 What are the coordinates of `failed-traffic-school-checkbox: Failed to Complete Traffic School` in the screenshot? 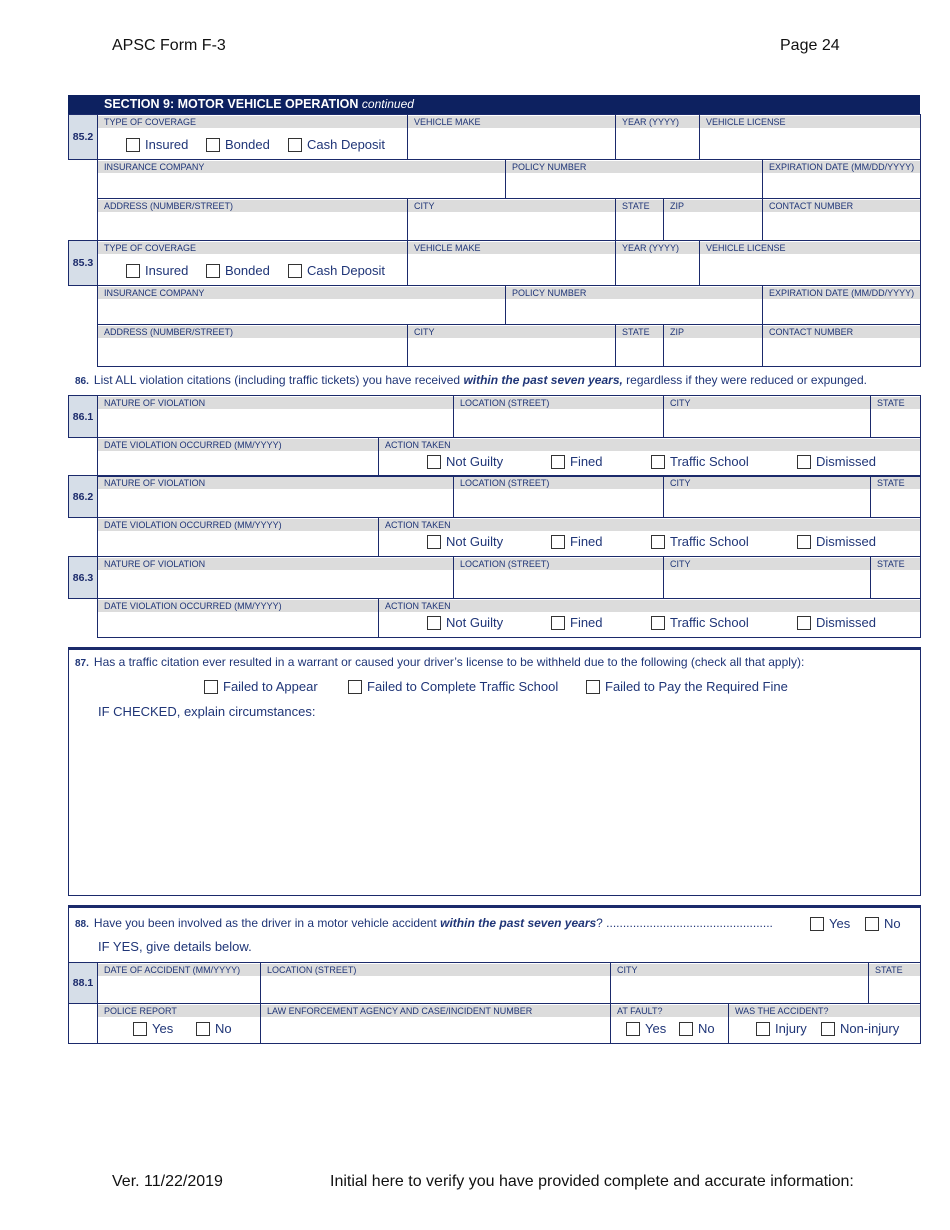 It's located at (453, 686).